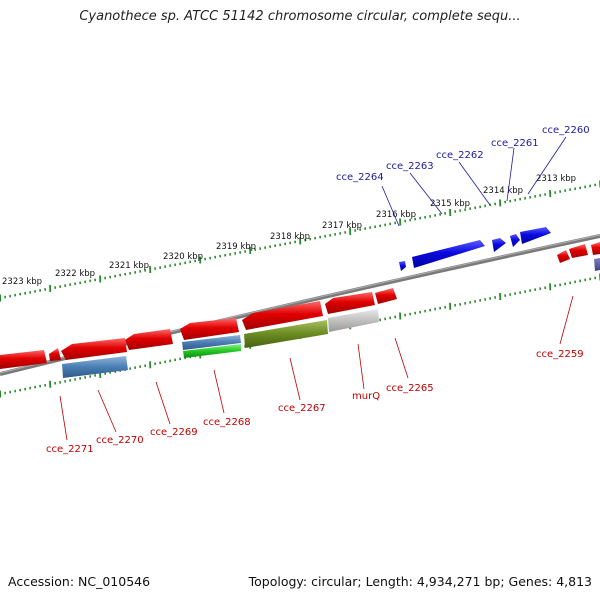  I want to click on tick-label: 2319 kbp, so click(236, 247).